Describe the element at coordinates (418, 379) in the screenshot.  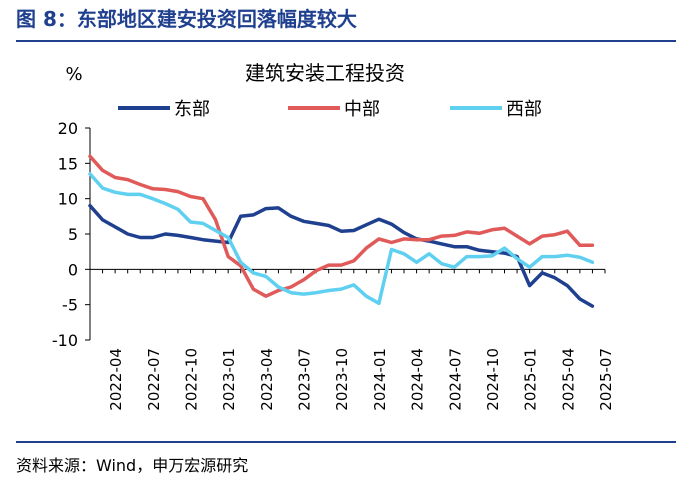
I see `x-tick-label: 2024-04` at that location.